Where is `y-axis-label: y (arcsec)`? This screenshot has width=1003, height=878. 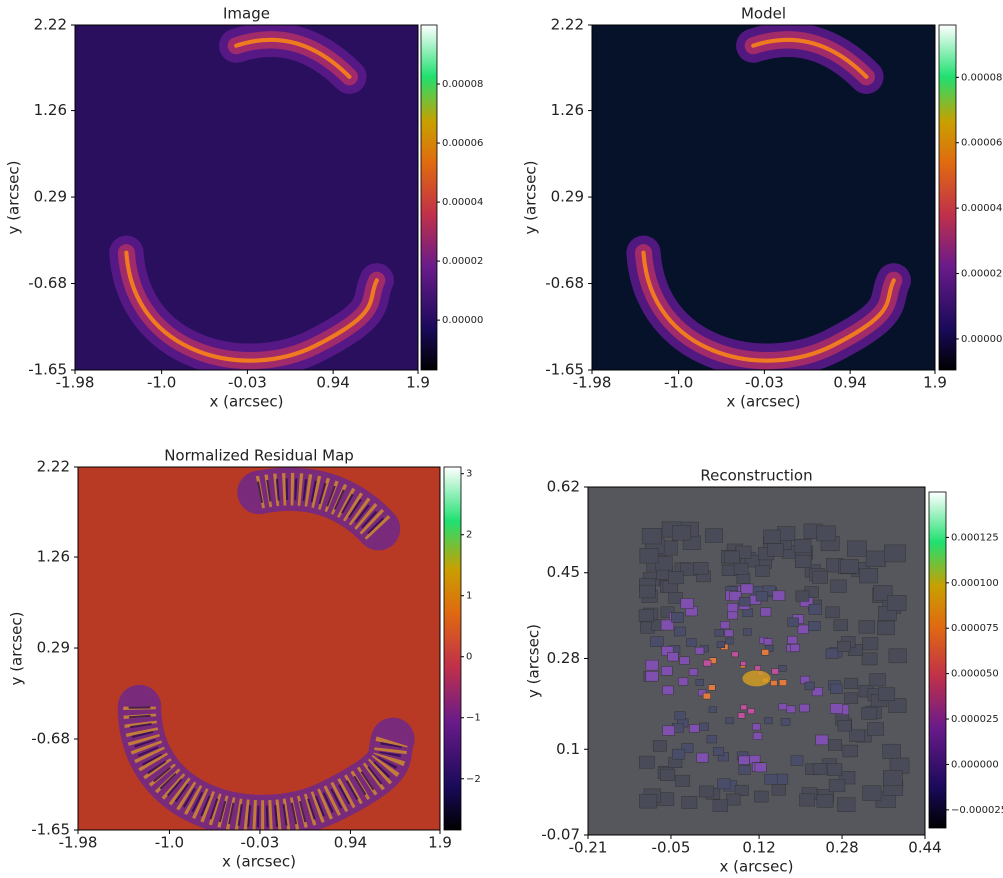
y-axis-label: y (arcsec) is located at coordinates (531, 198).